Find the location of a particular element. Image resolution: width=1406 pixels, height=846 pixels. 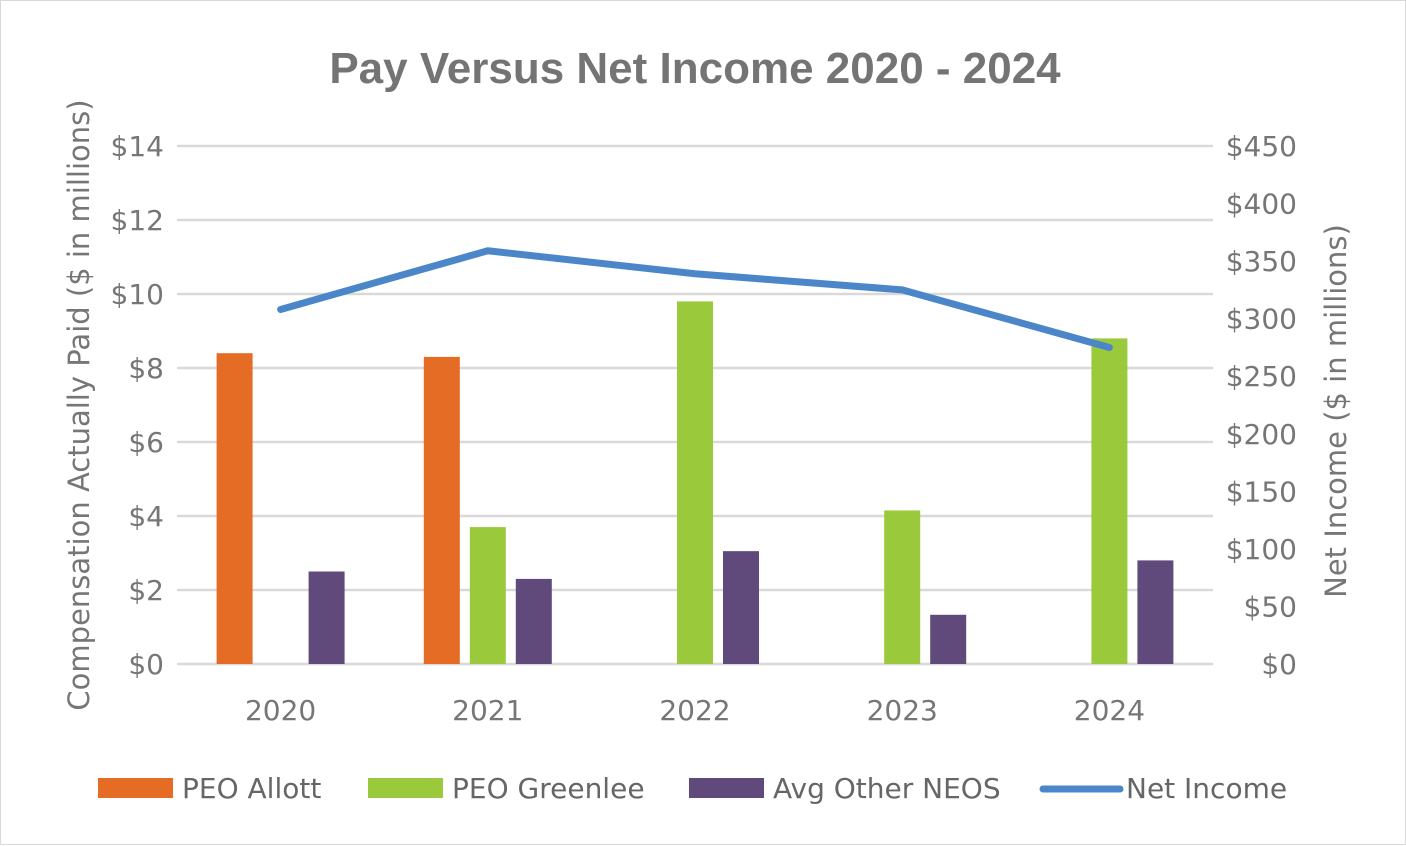

left-tick-label: $4 is located at coordinates (146, 516).